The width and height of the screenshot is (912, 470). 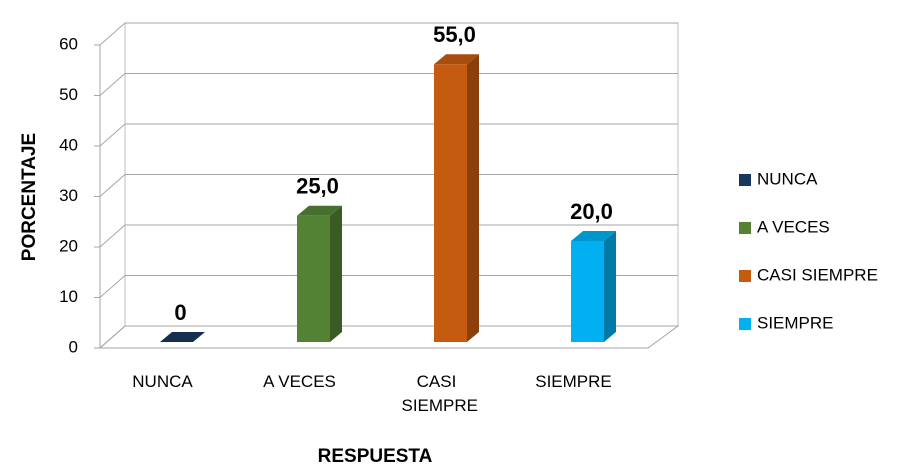 What do you see at coordinates (795, 322) in the screenshot?
I see `legend-label: SIEMPRE` at bounding box center [795, 322].